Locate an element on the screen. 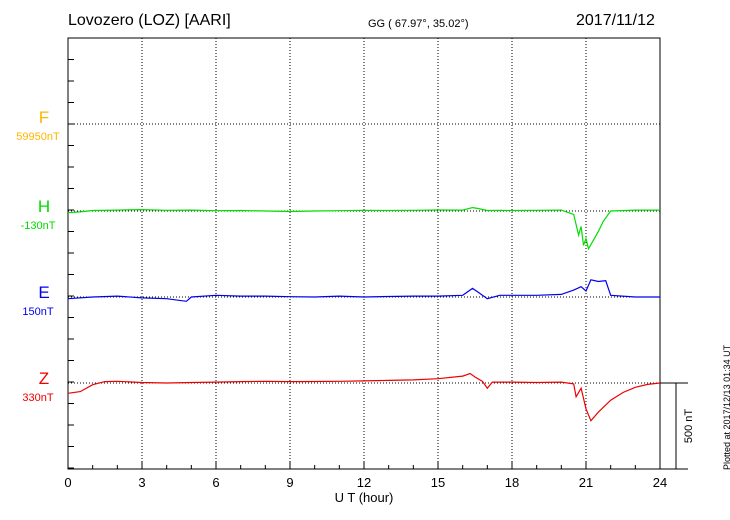  component-baseline-Z: 330nT is located at coordinates (37, 398).